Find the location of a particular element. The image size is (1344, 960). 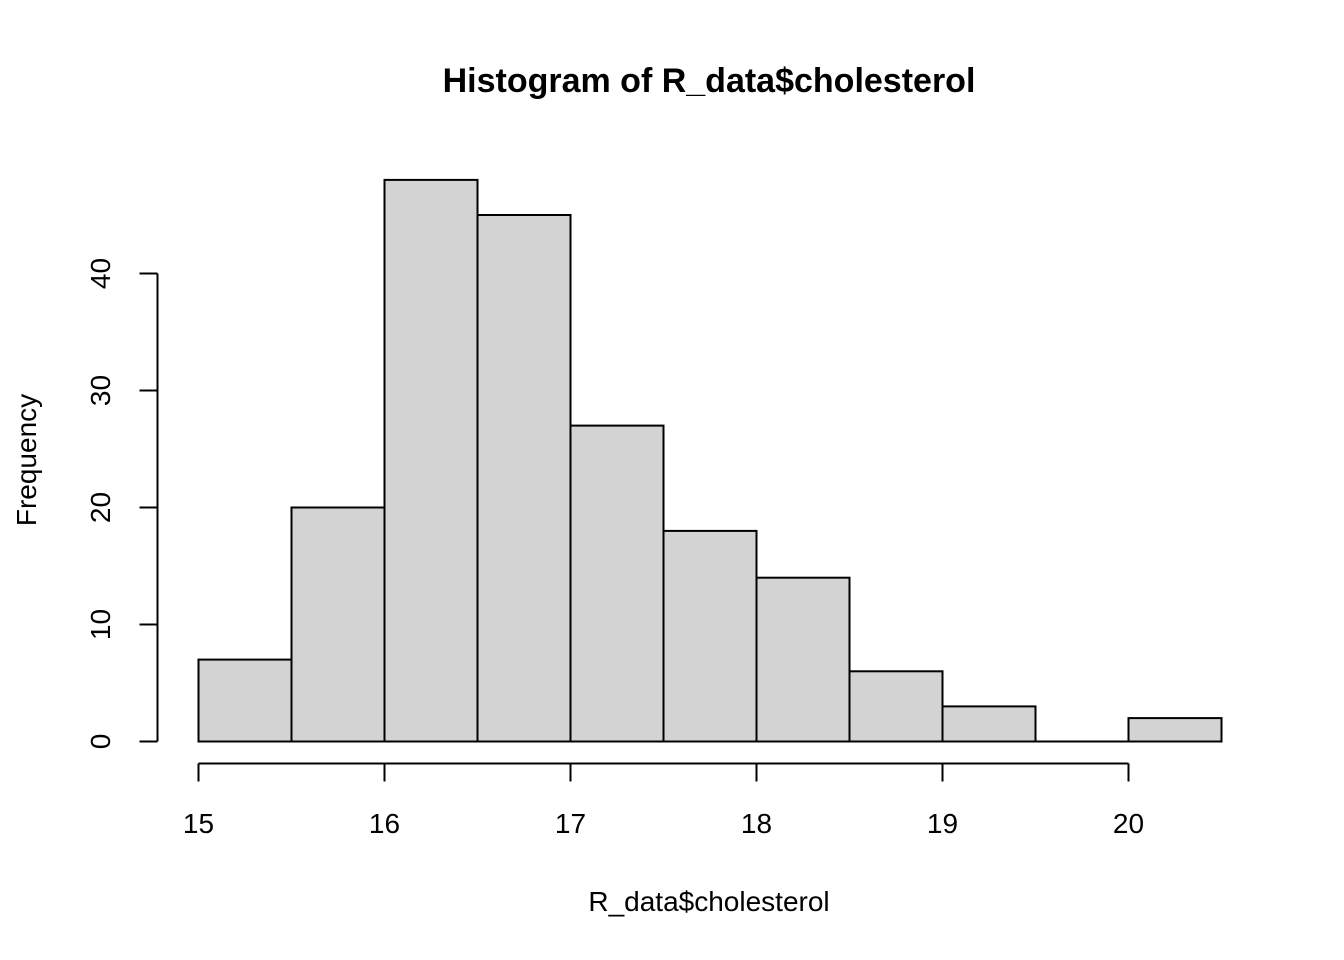

x-tick-label: 16 is located at coordinates (384, 823).